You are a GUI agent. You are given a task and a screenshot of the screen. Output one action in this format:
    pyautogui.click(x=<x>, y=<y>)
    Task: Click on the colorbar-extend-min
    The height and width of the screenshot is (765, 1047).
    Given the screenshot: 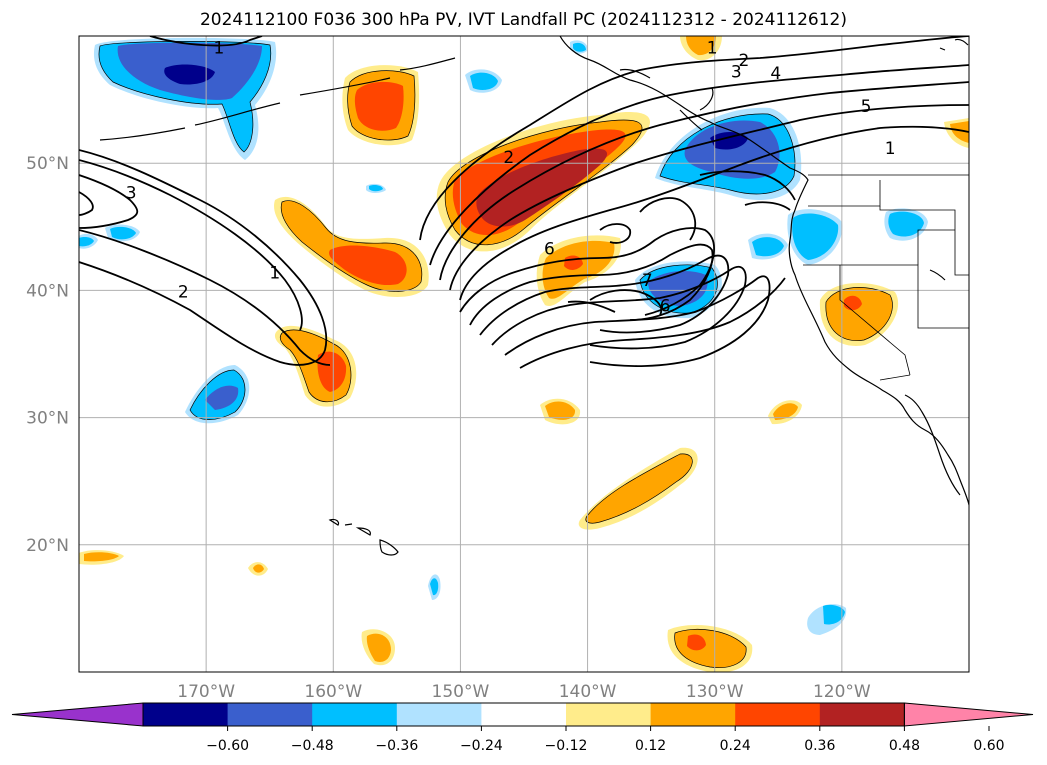 What is the action you would take?
    pyautogui.click(x=77, y=714)
    